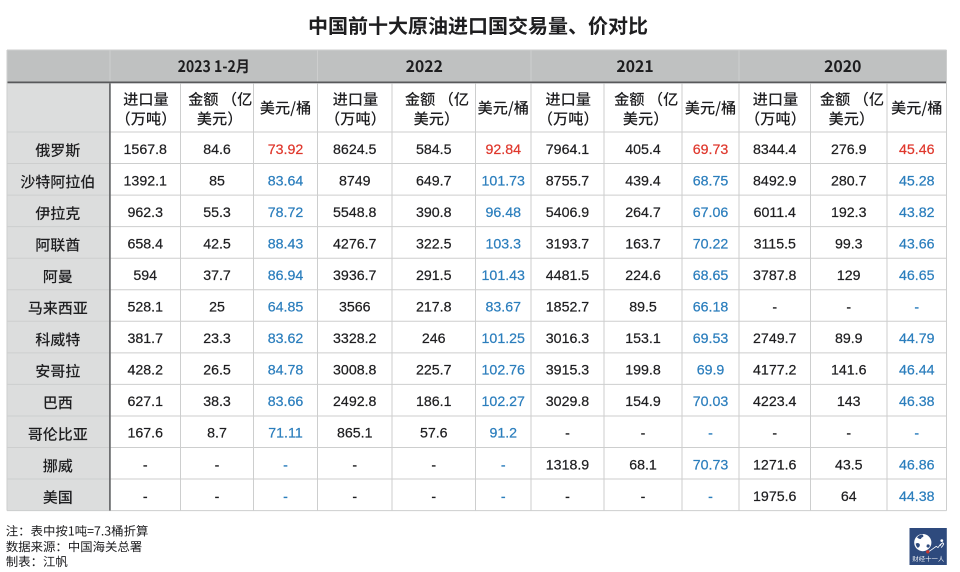 The image size is (960, 572). What do you see at coordinates (849, 150) in the screenshot?
I see `svg-text: 276.9` at bounding box center [849, 150].